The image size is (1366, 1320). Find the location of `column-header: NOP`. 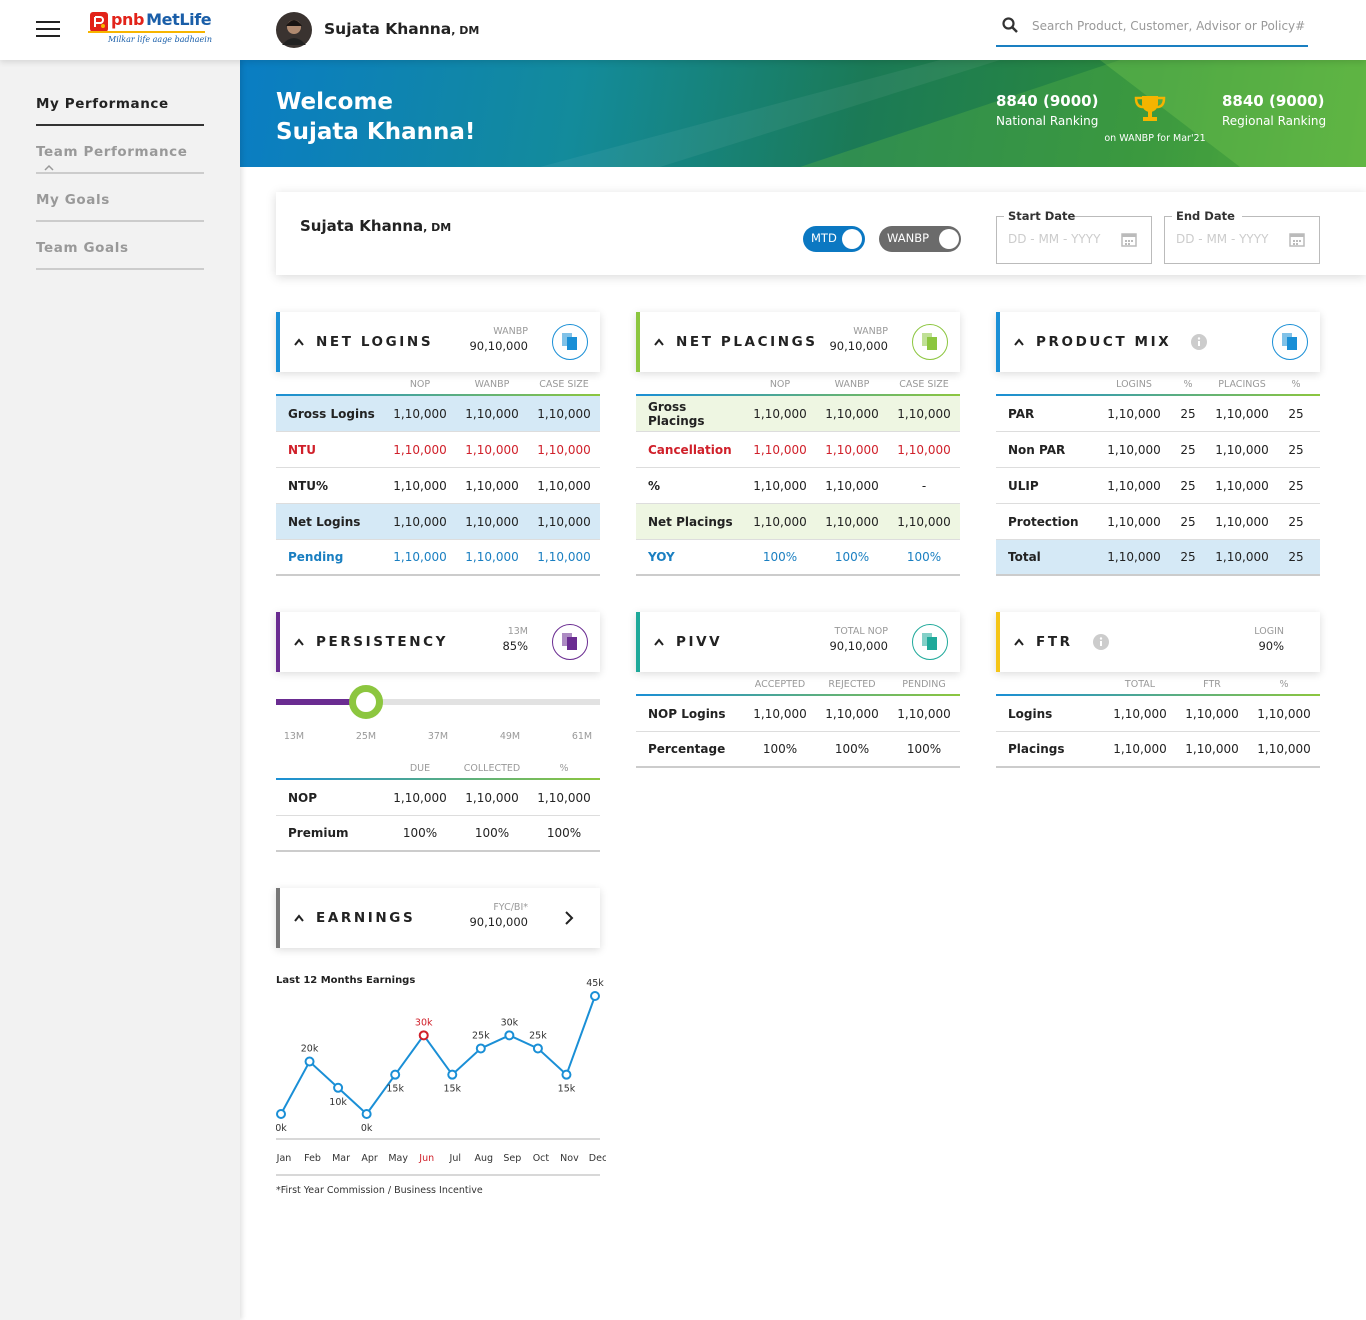

column-header: NOP is located at coordinates (780, 384).